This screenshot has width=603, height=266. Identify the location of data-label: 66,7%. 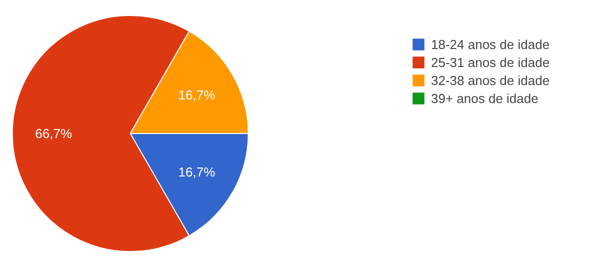
(53, 133).